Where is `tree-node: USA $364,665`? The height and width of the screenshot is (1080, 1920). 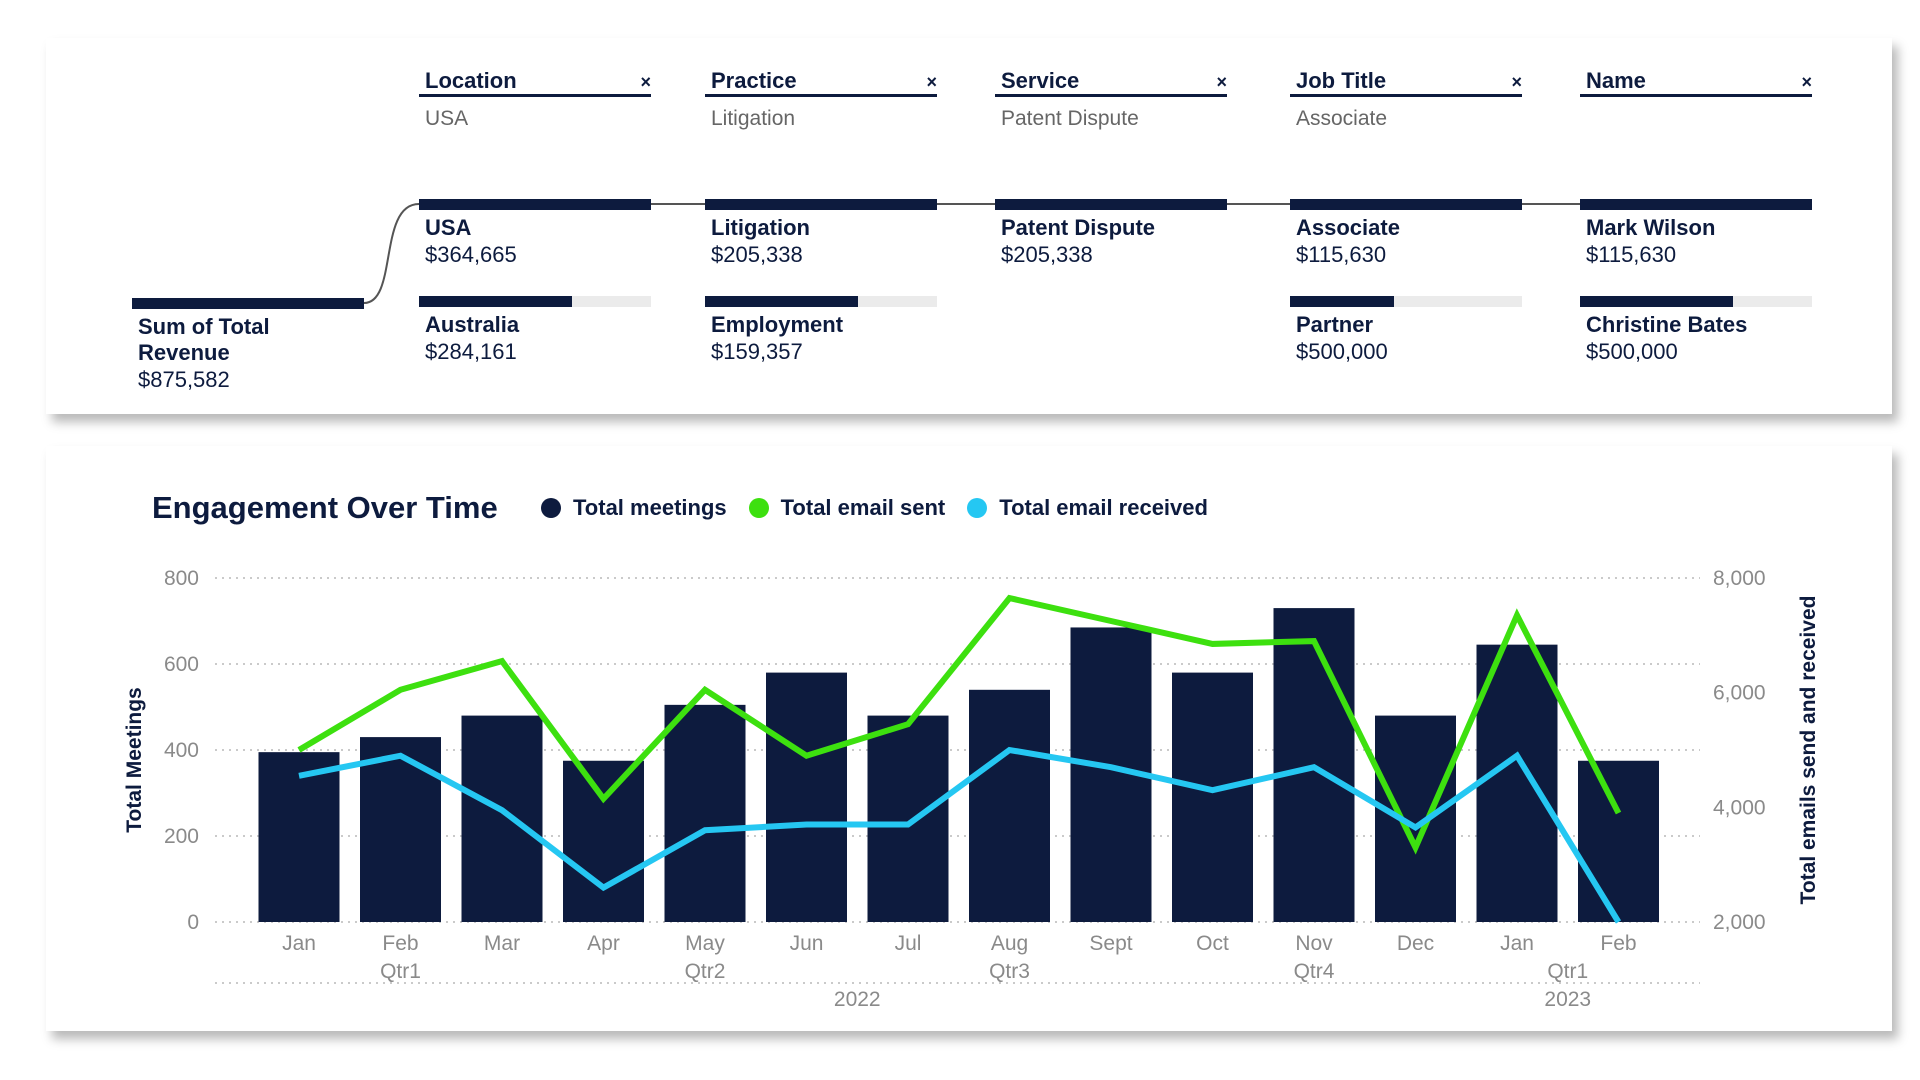
tree-node: USA $364,665 is located at coordinates (535, 234).